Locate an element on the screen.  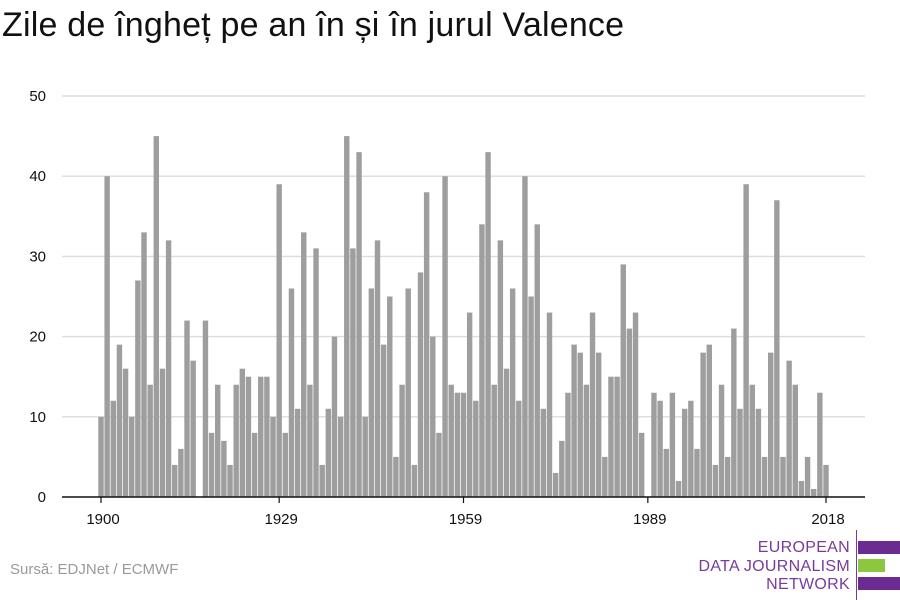
x-tick-label: 1989 is located at coordinates (649, 519).